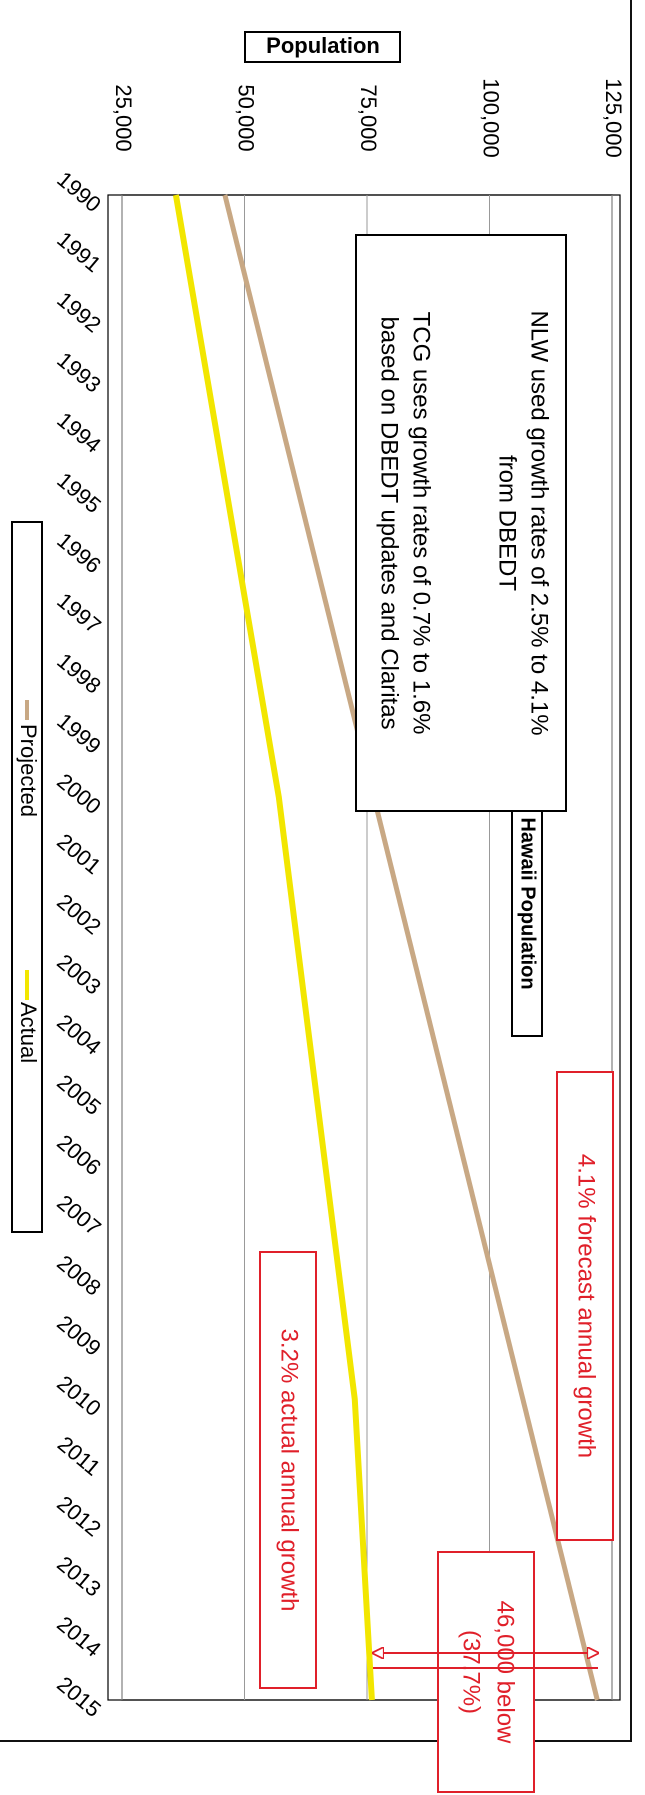 The height and width of the screenshot is (1795, 645). I want to click on note-line-2: from DBEDT, so click(507, 523).